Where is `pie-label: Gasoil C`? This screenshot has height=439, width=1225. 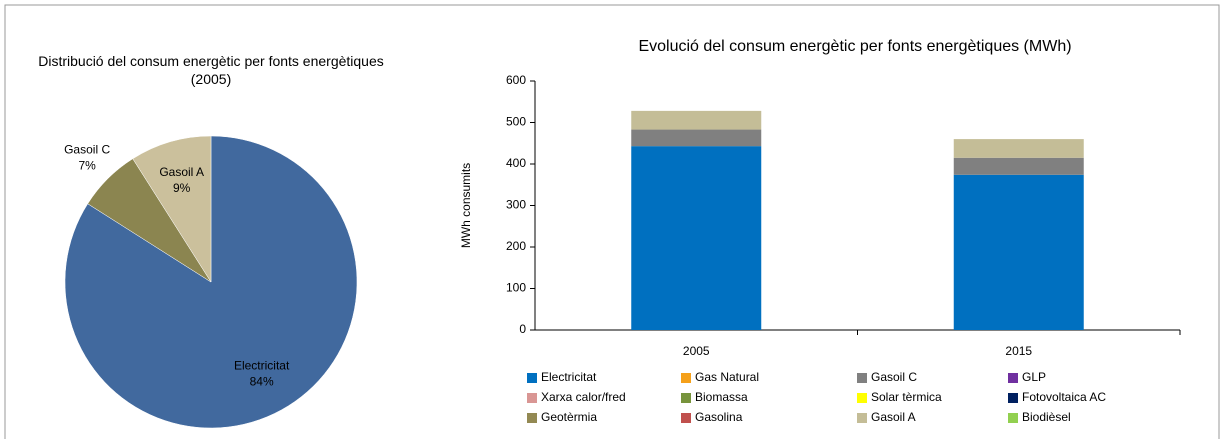 pie-label: Gasoil C is located at coordinates (87, 149).